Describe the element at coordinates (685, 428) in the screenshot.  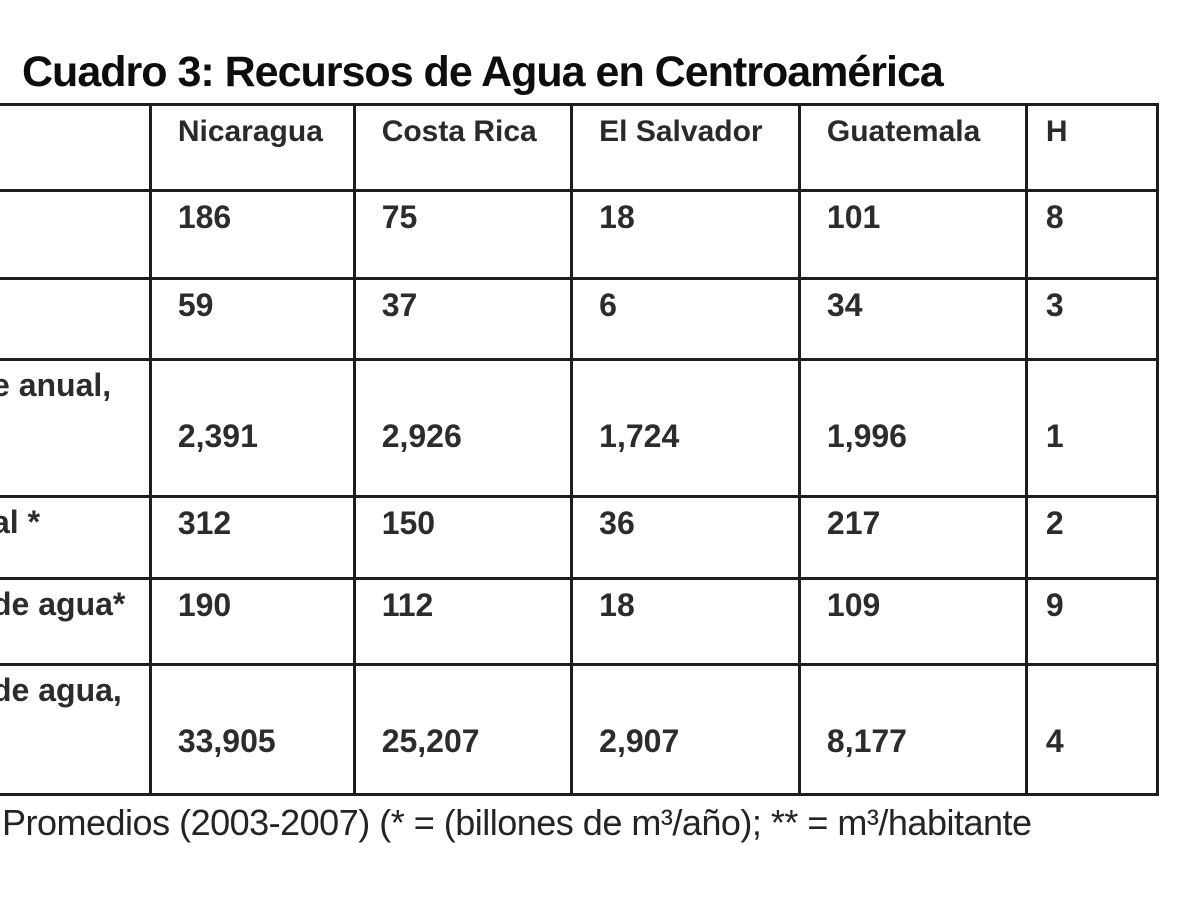
I see `data-cell: 1,724` at that location.